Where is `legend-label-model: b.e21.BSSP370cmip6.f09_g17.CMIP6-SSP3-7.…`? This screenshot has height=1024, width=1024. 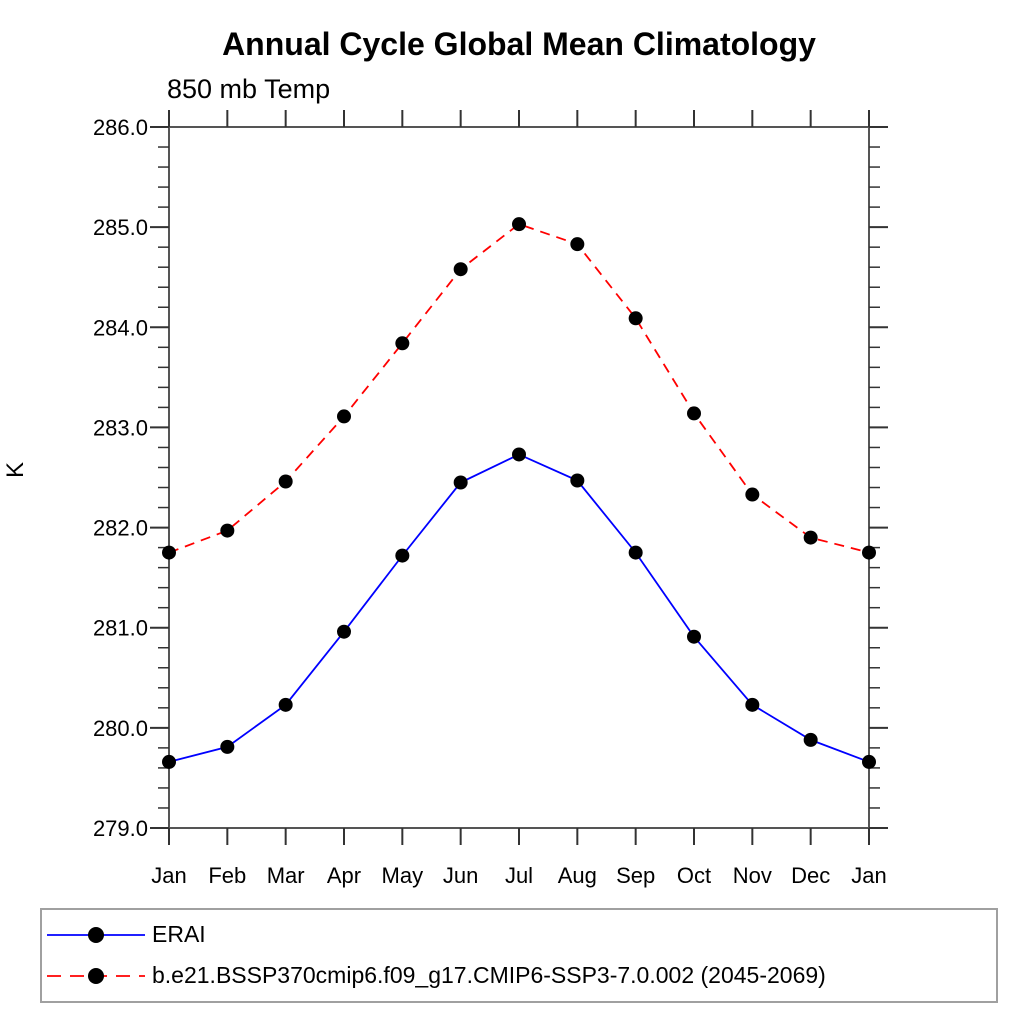 legend-label-model: b.e21.BSSP370cmip6.f09_g17.CMIP6-SSP3-7.… is located at coordinates (489, 975).